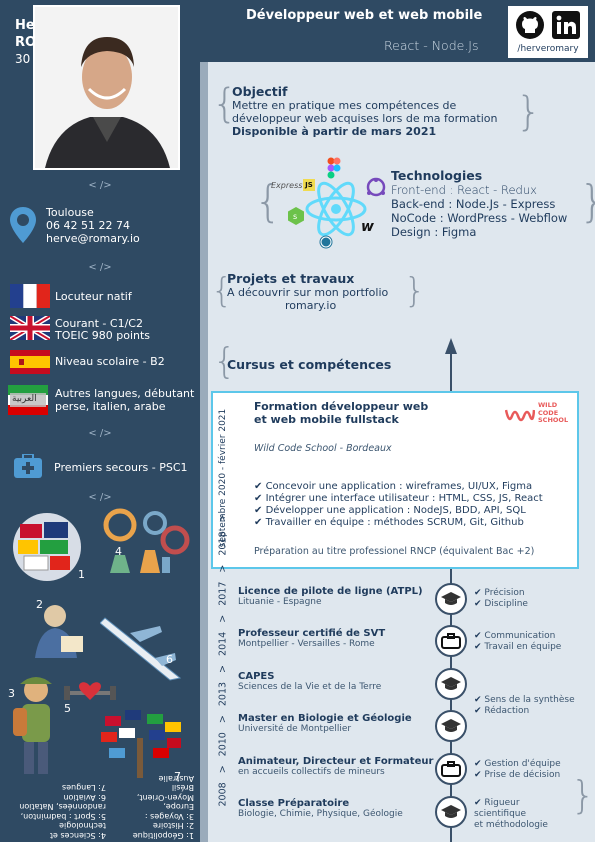 The height and width of the screenshot is (842, 595). Describe the element at coordinates (83, 788) in the screenshot. I see `legend-item: 7: Langues` at that location.